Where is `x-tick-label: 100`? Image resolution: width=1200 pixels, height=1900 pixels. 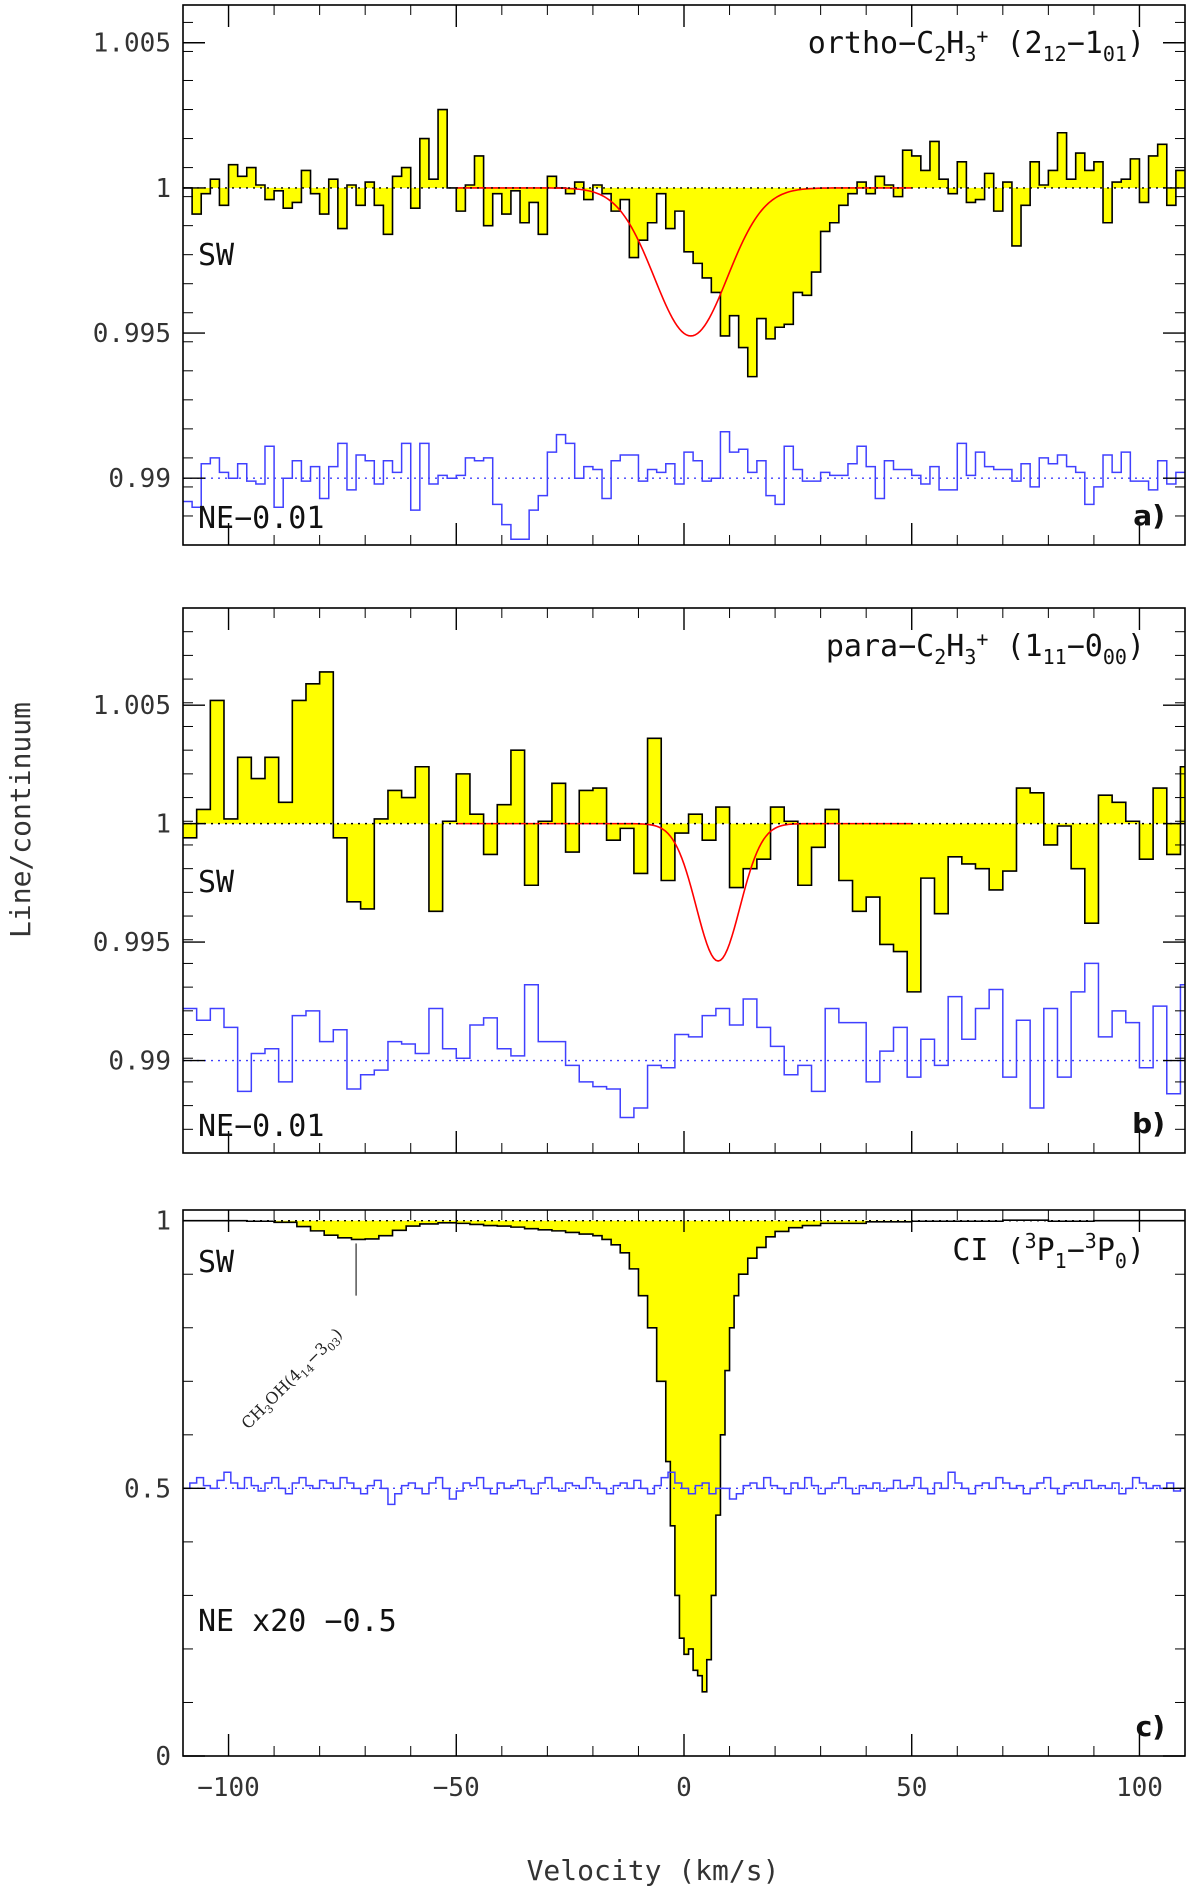
x-tick-label: 100 is located at coordinates (1139, 1788).